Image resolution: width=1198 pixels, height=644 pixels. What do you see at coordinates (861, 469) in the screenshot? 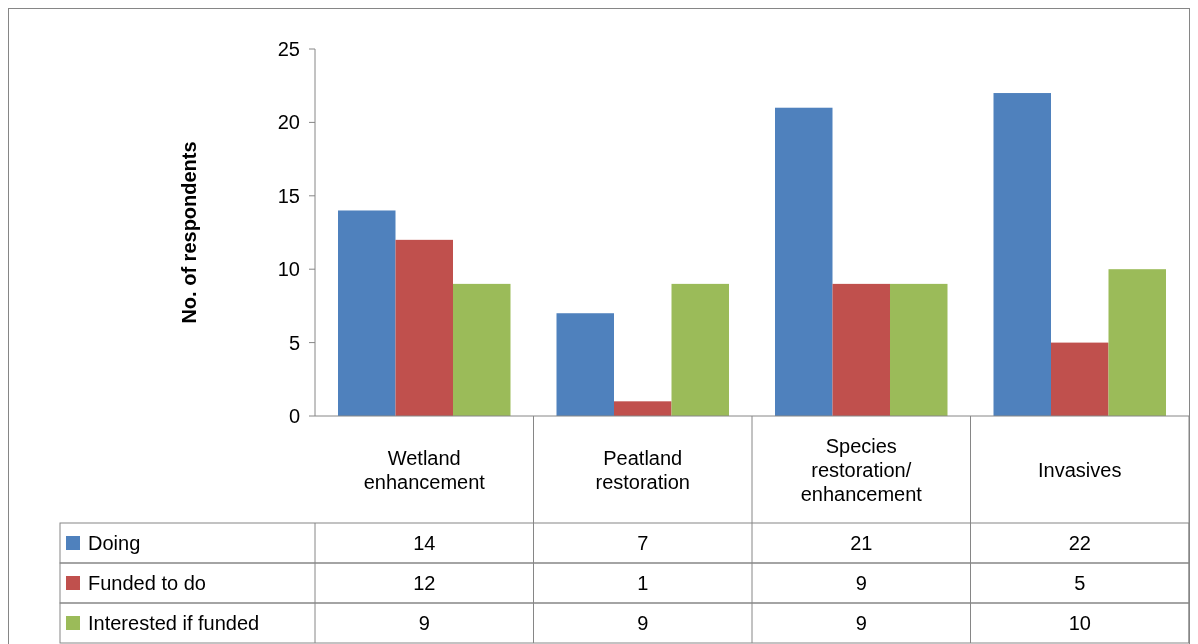
I see `x-tick-label: Species restoration/ enhancement` at bounding box center [861, 469].